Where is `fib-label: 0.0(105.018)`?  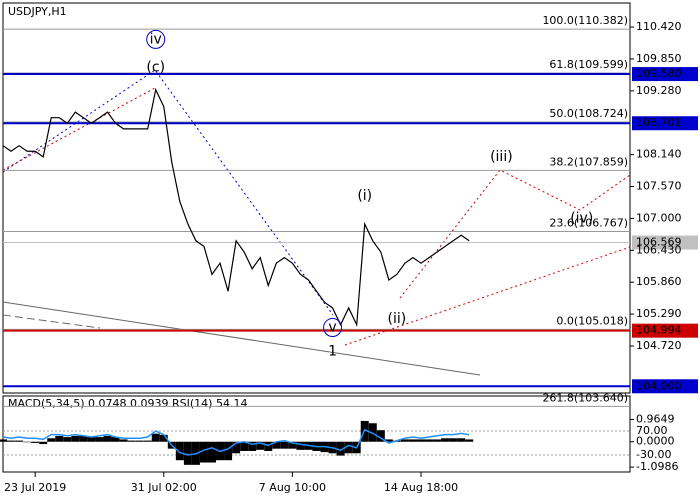
fib-label: 0.0(105.018) is located at coordinates (592, 320).